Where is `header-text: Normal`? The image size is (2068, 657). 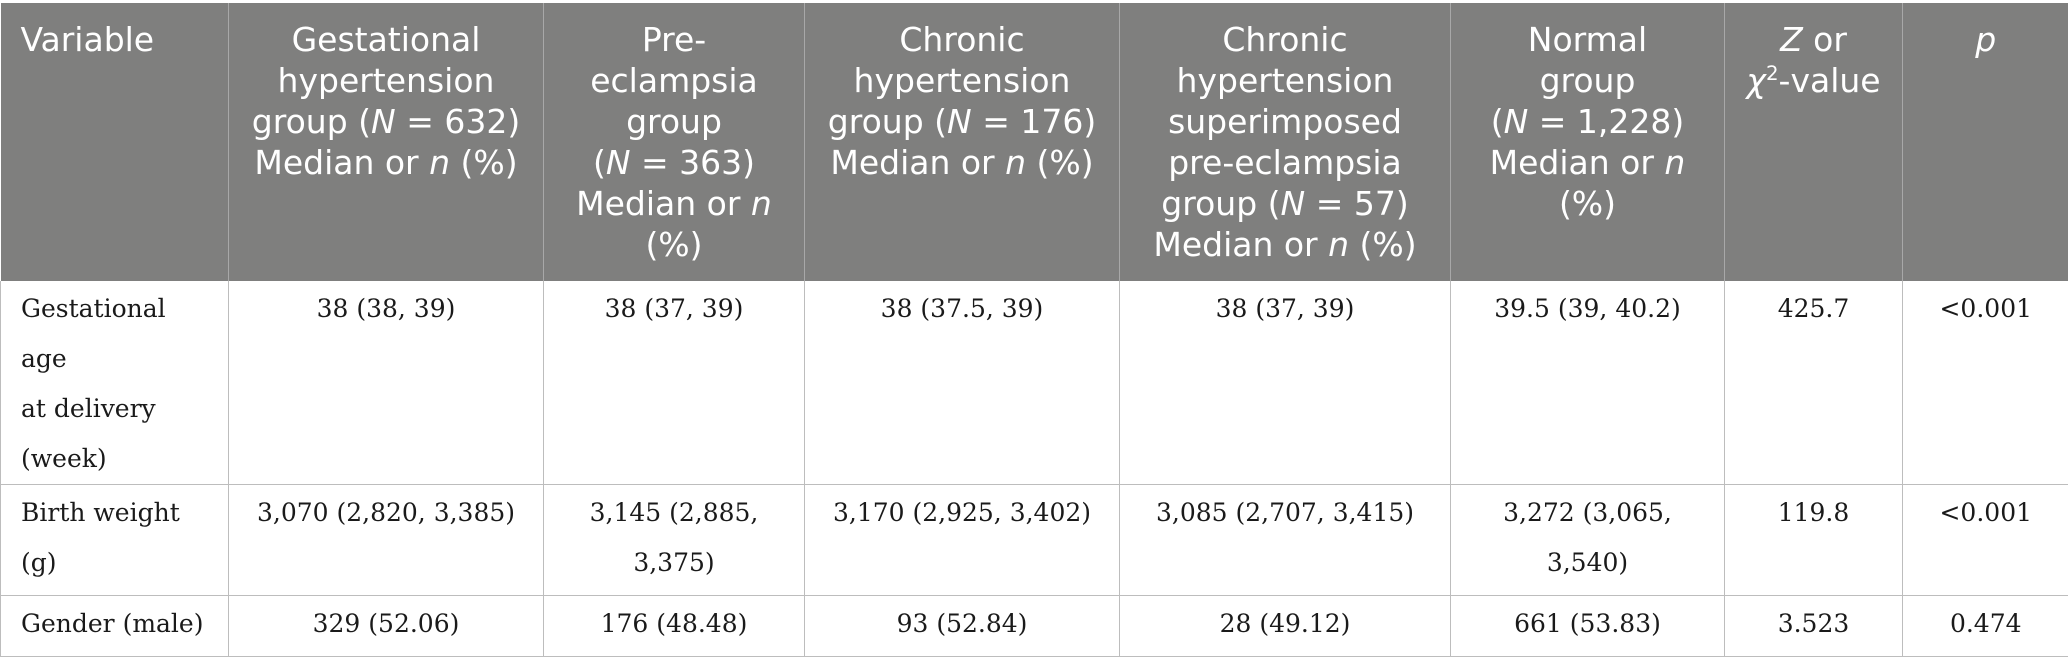 header-text: Normal is located at coordinates (1587, 39).